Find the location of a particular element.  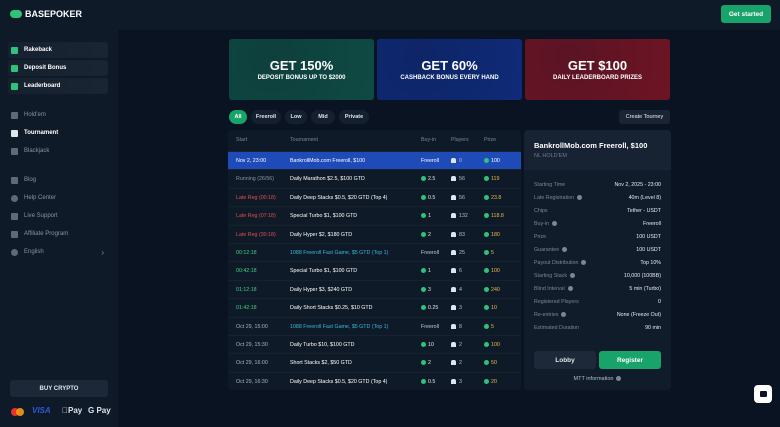

chat-button is located at coordinates (763, 394).